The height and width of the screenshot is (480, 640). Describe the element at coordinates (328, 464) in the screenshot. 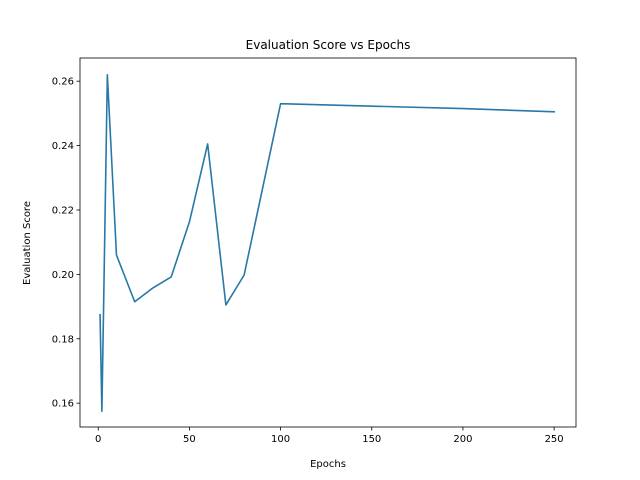

I see `x-axis-title: Epochs` at that location.